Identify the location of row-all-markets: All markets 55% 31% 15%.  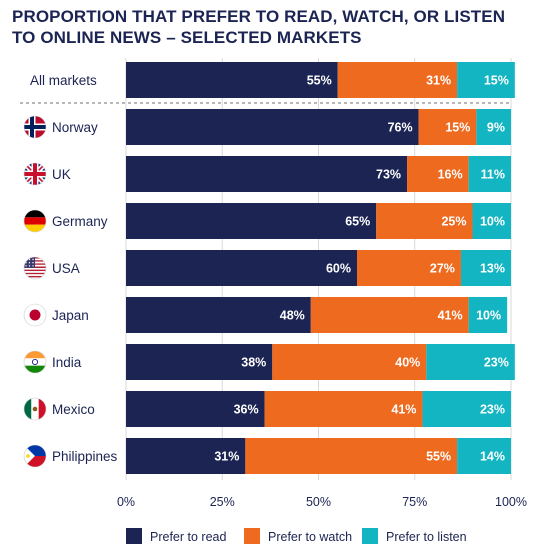
(272, 80).